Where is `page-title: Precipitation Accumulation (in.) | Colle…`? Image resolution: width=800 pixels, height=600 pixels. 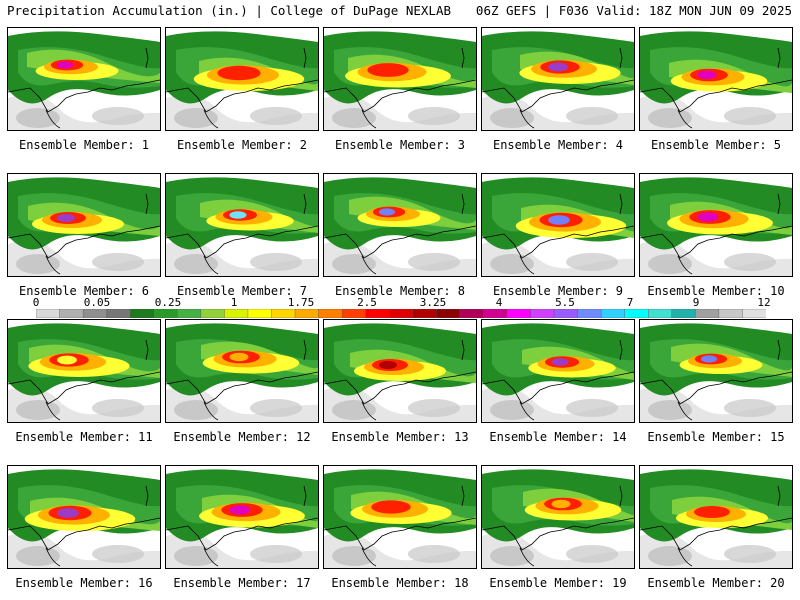
page-title: Precipitation Accumulation (in.) | Colle… is located at coordinates (229, 10).